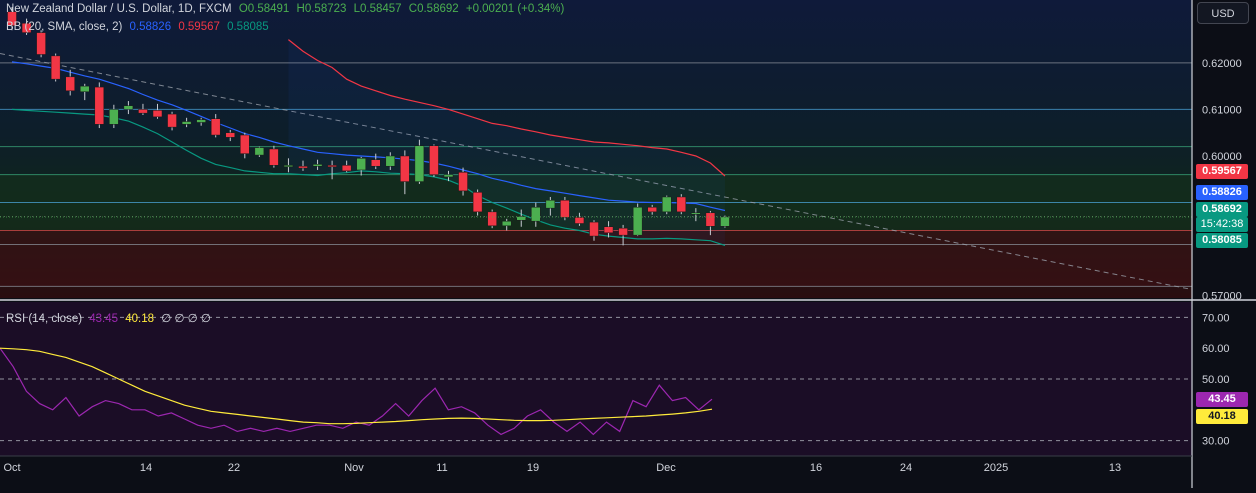  Describe the element at coordinates (596, 258) in the screenshot. I see `demand-zone` at that location.